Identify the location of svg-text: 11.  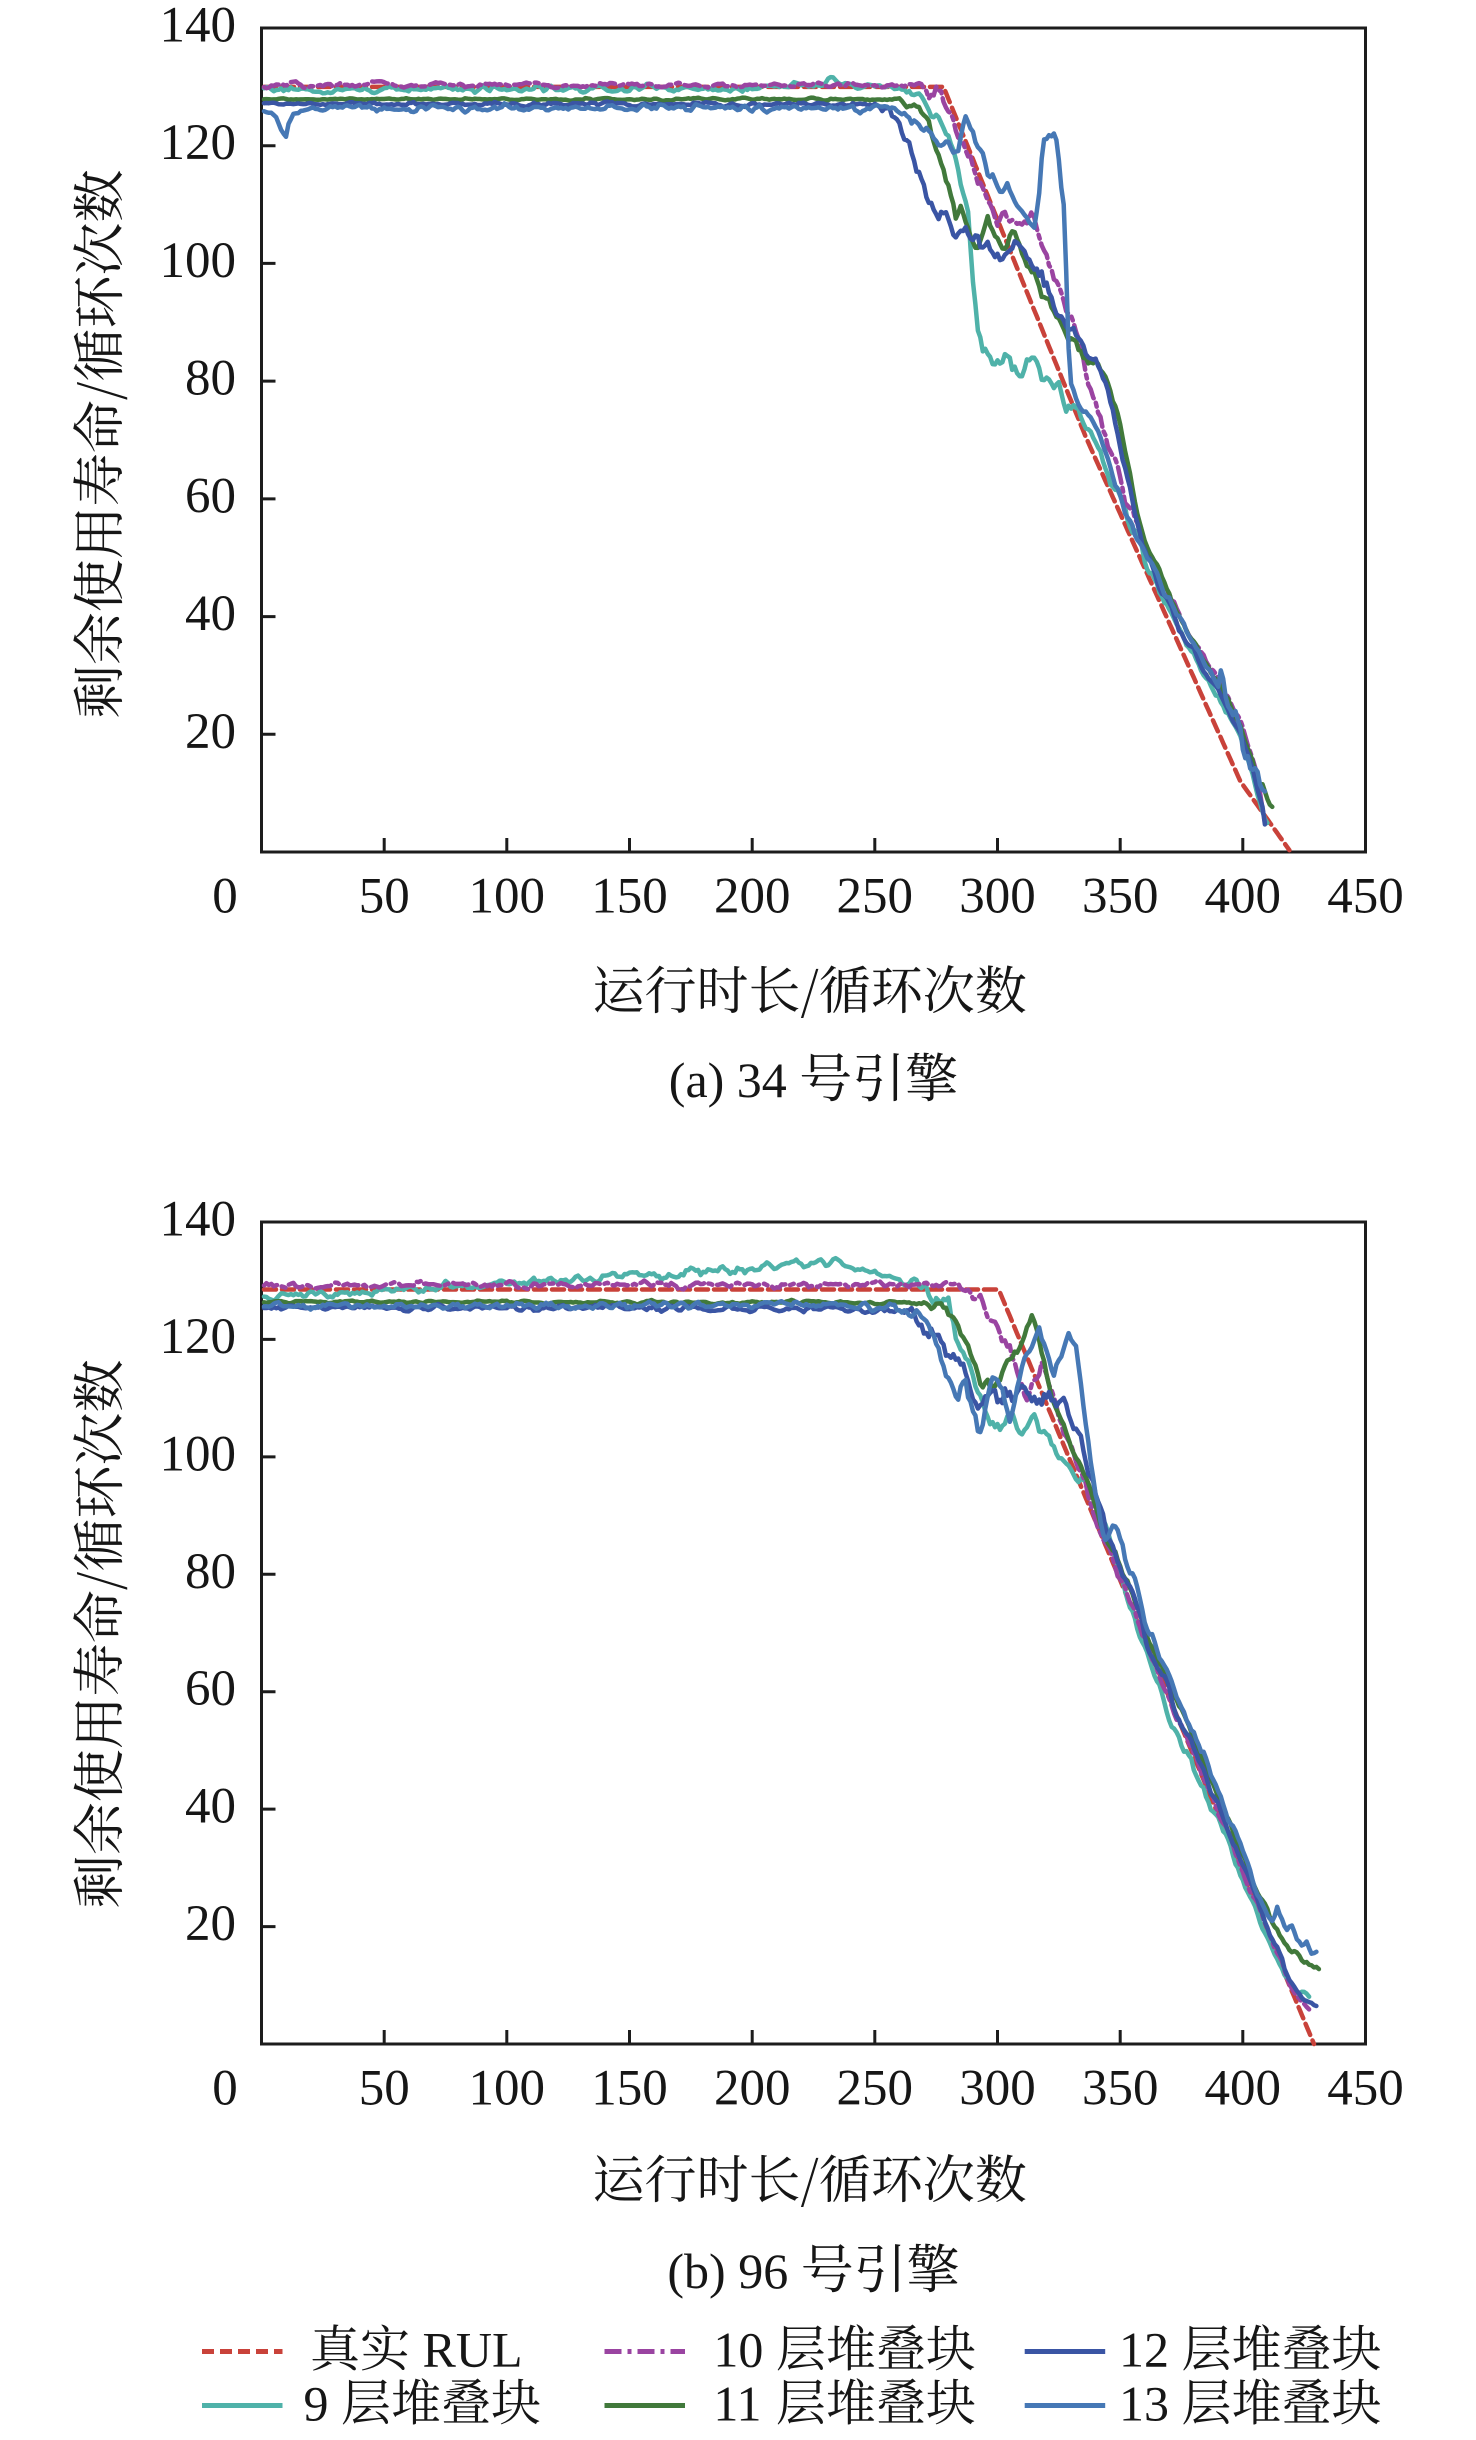
(737, 2404).